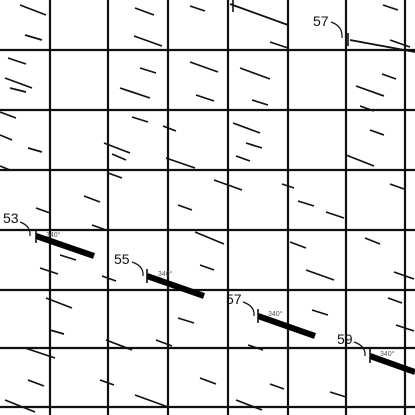  I want to click on segment-53: 53 340°, so click(49, 234).